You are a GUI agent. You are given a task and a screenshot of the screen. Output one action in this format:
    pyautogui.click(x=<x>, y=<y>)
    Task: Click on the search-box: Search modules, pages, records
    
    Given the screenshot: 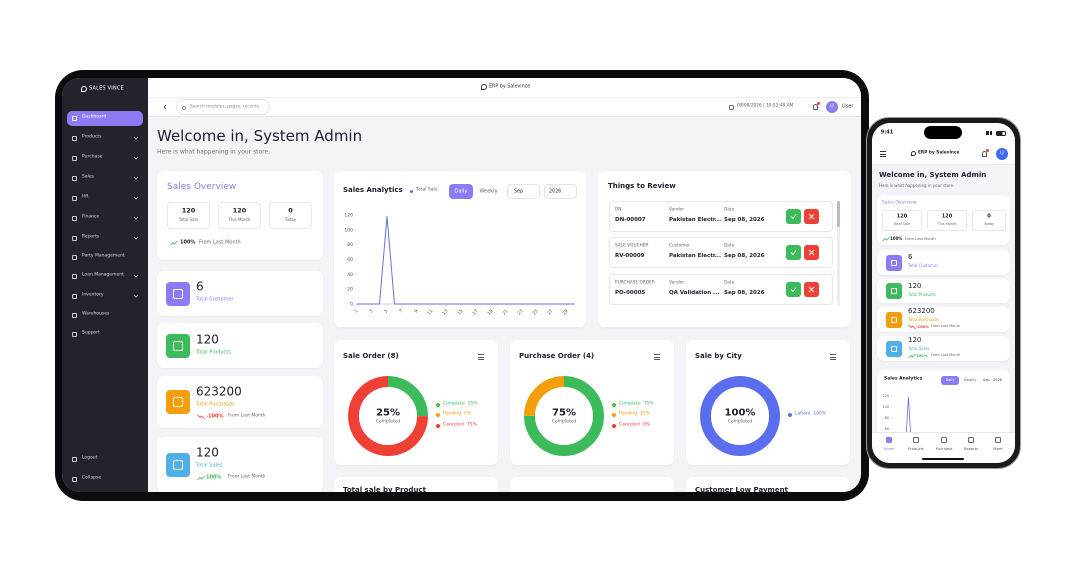 What is the action you would take?
    pyautogui.click(x=223, y=107)
    